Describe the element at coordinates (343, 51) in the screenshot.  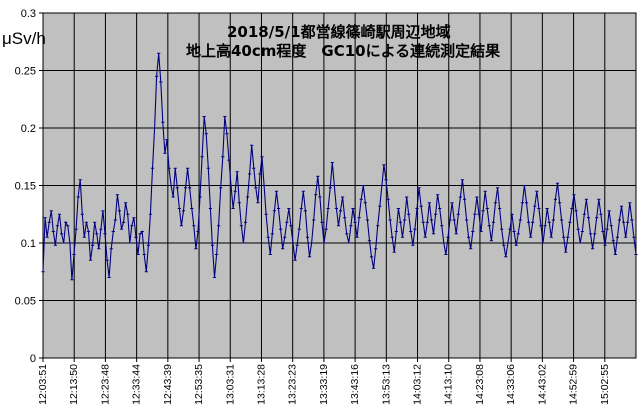
I see `chart-title-line-2: 地上高40cm程度 GC10による連続測定結果` at that location.